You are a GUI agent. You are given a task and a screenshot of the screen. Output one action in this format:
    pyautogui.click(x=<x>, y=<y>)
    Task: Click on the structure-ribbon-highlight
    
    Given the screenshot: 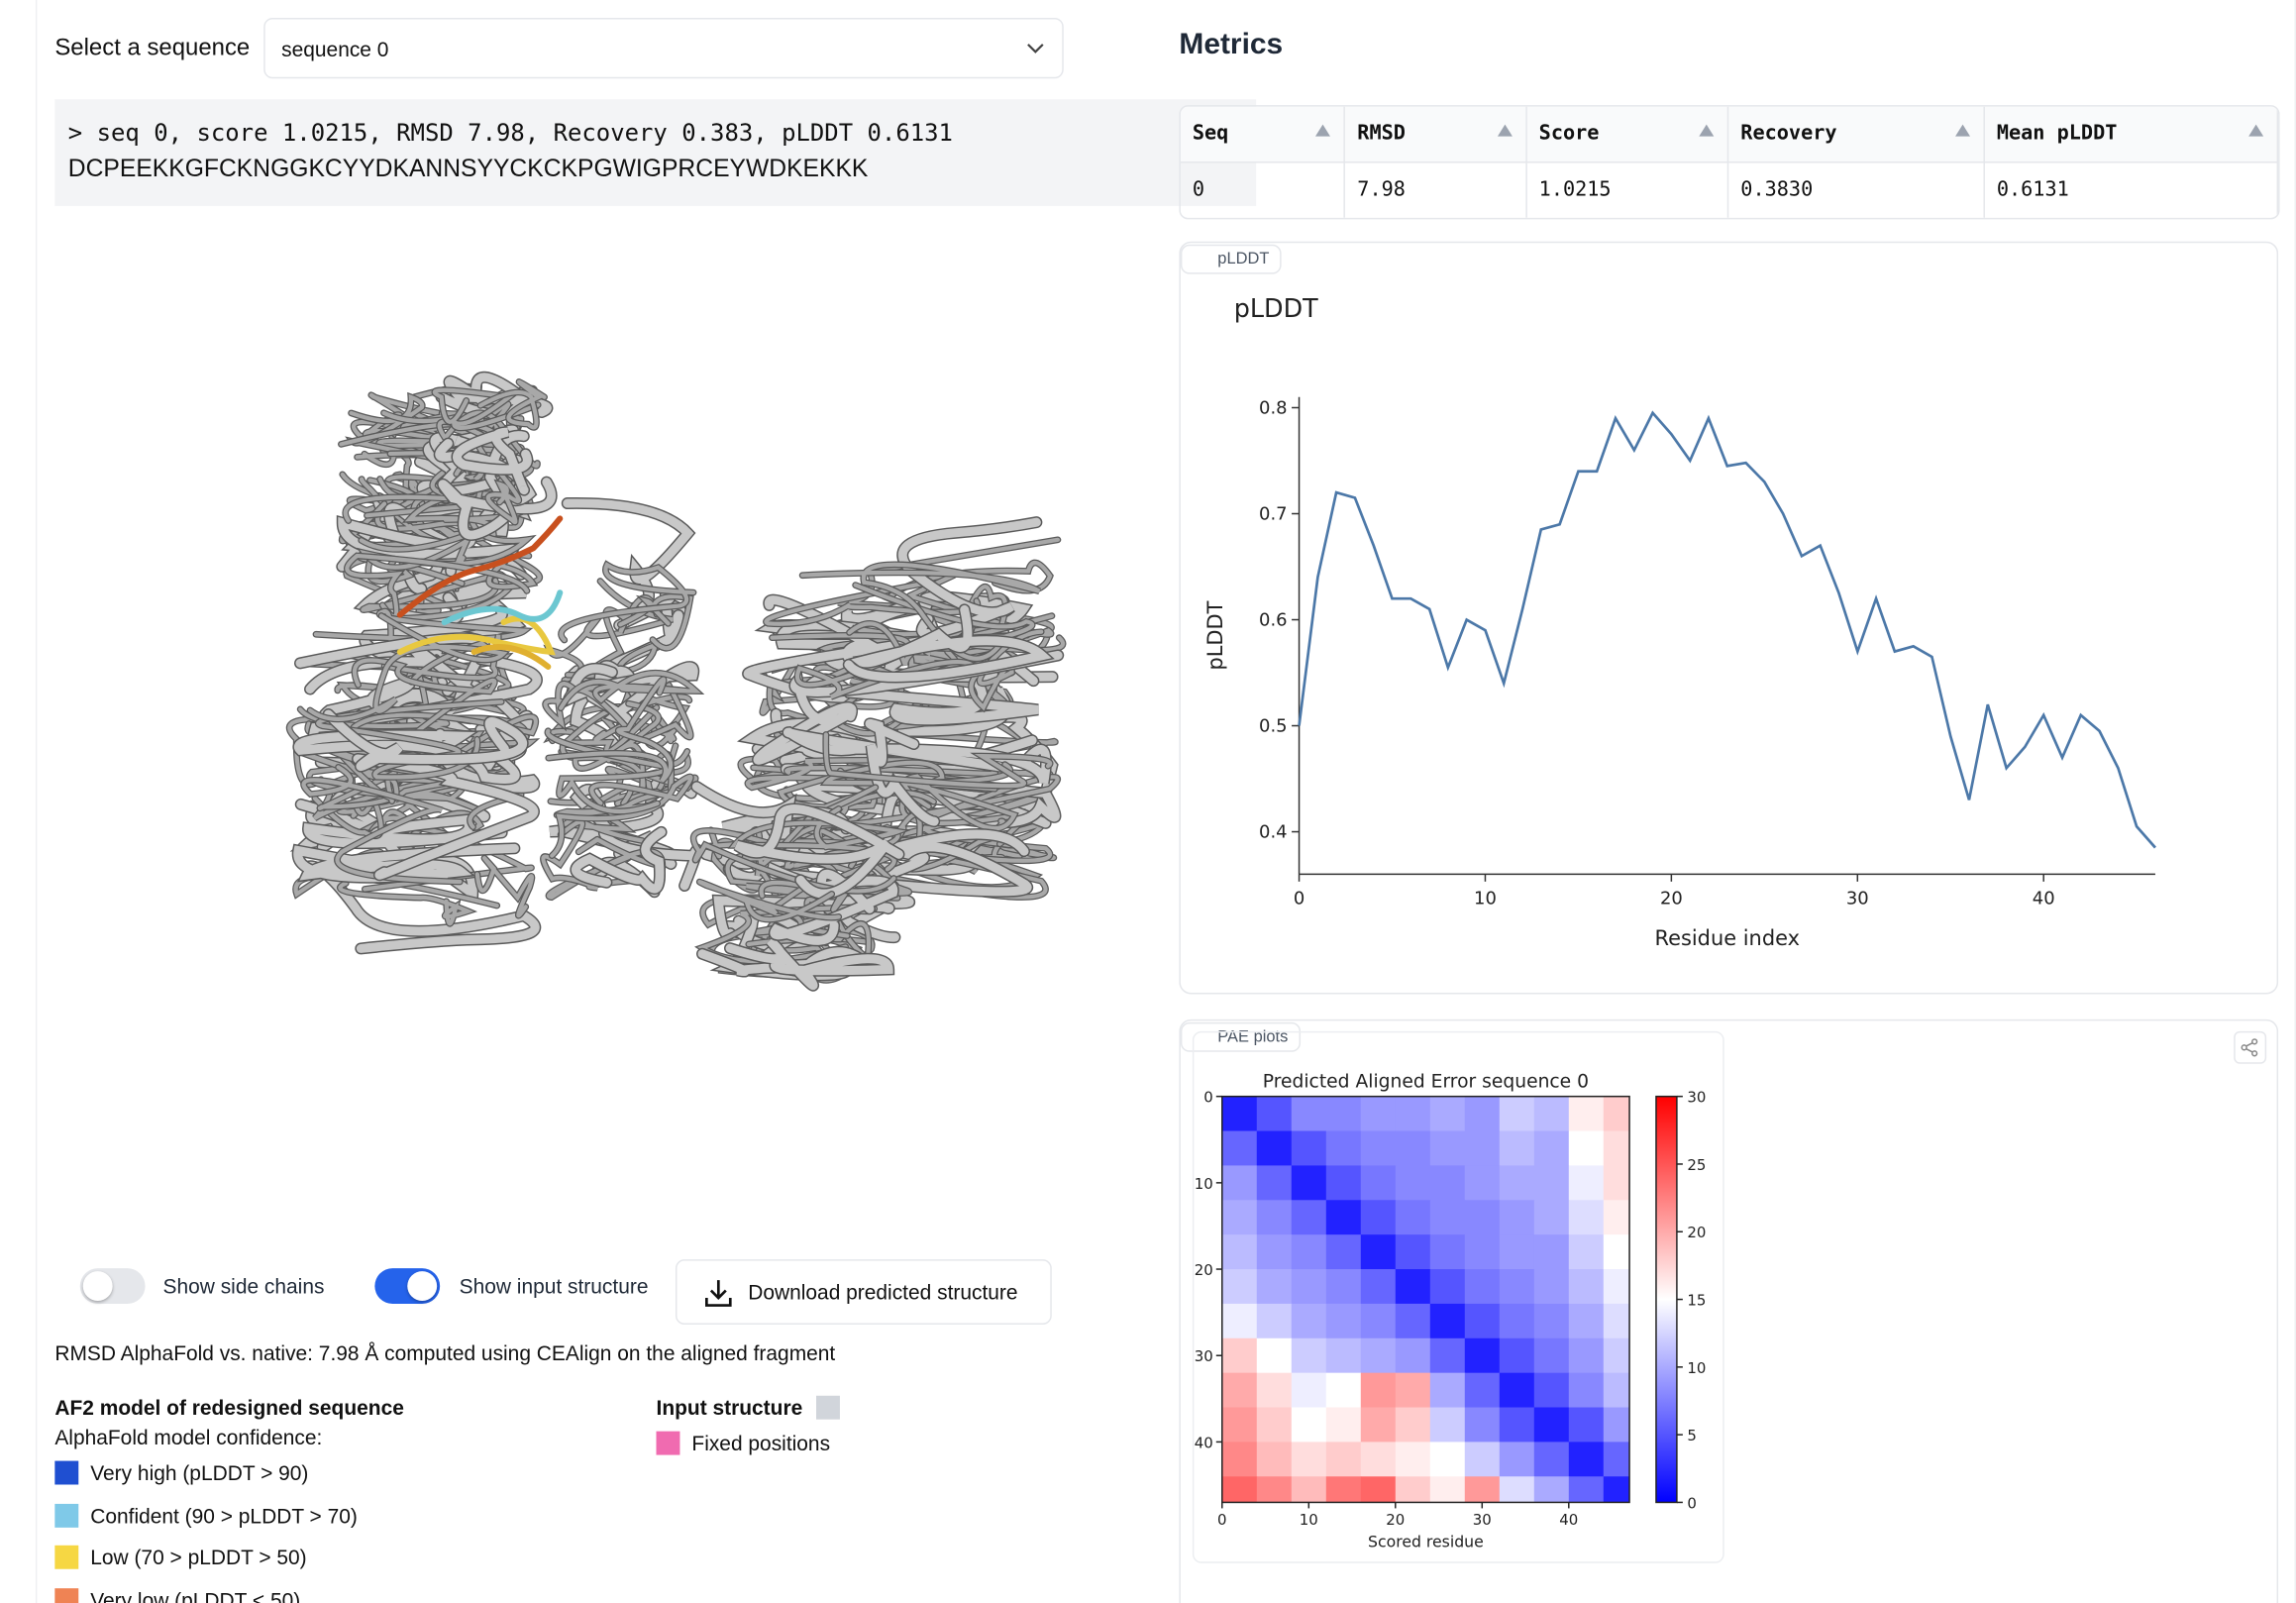 What is the action you would take?
    pyautogui.click(x=476, y=635)
    